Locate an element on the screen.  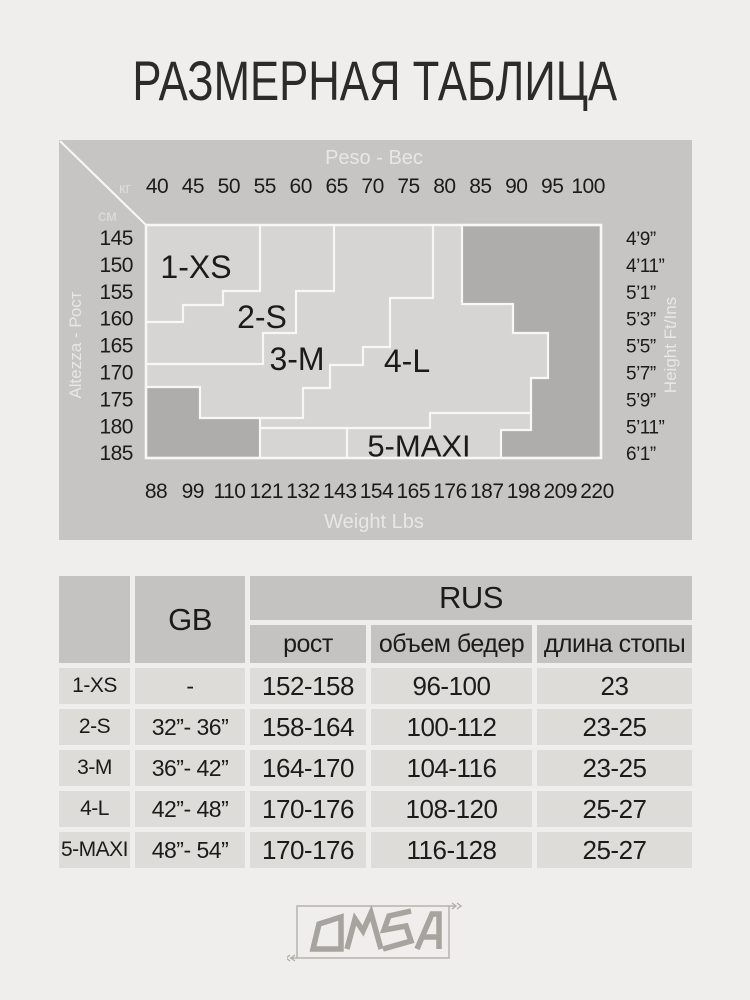
row-hips-value: 108-120 is located at coordinates (451, 809).